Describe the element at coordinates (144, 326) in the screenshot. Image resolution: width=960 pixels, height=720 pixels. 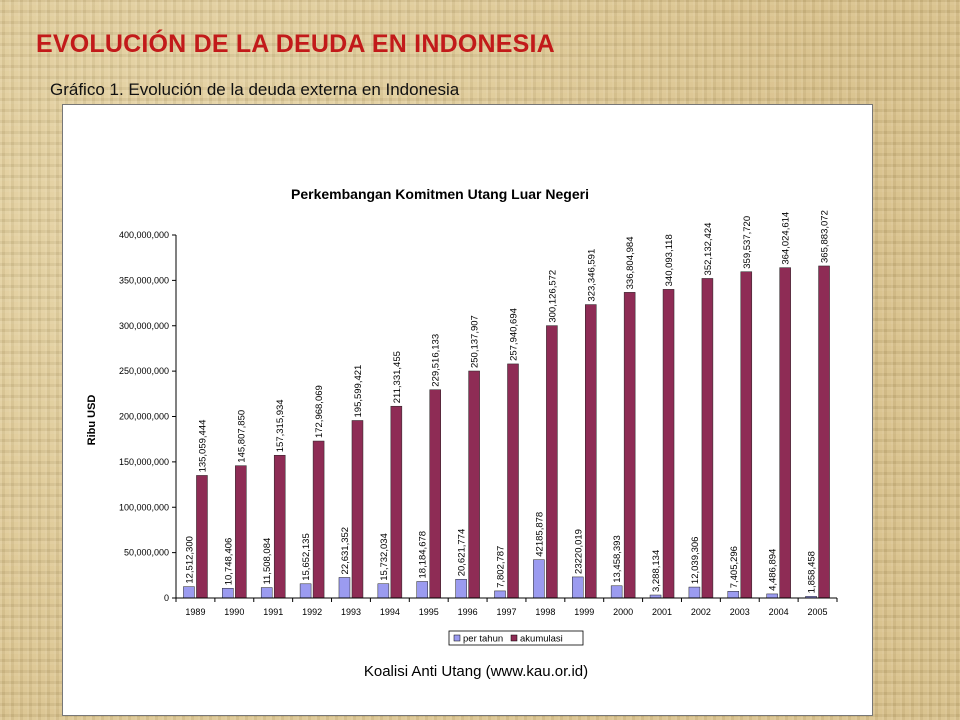
I see `y-tick-label: 300,000,000` at that location.